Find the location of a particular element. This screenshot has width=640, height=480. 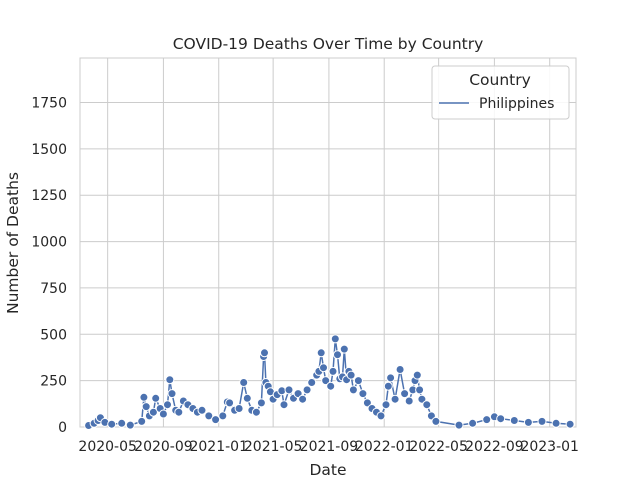

x-tick-label: 2022-01 is located at coordinates (384, 447).